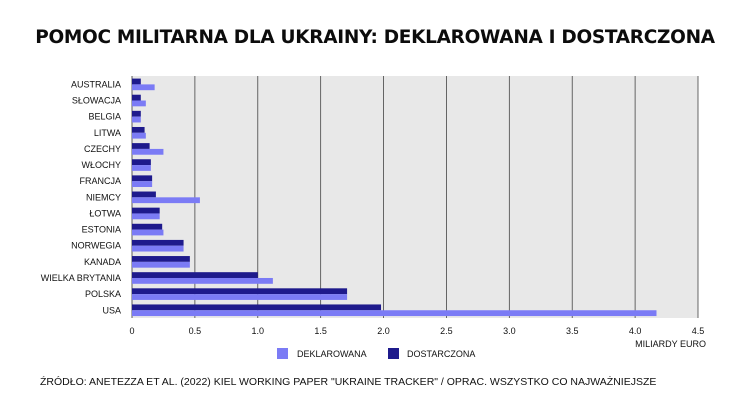 The height and width of the screenshot is (406, 750). I want to click on x-tick-labels: 0 0.5 1.0 1.5 2.0 2.5 3.0 3.5 4.0 4.5, so click(416, 331).